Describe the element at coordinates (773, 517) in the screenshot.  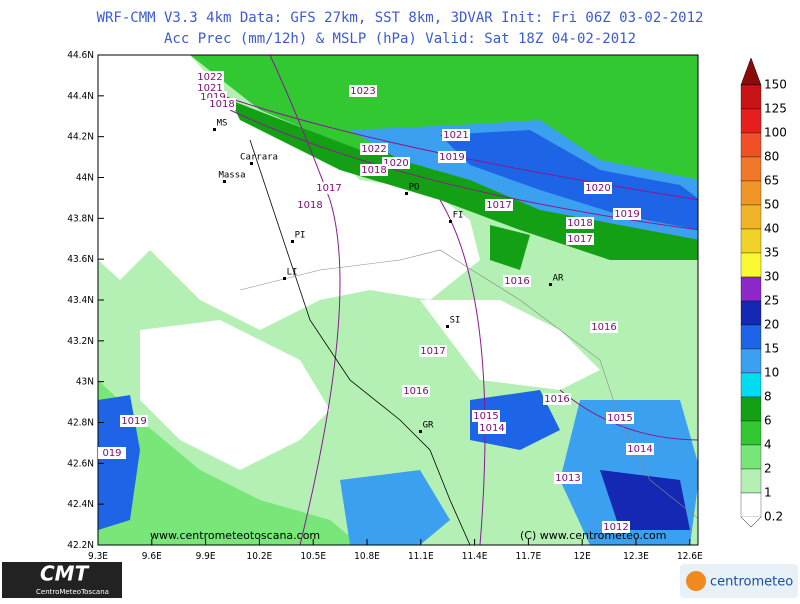
I see `colorbar-label: 0.2` at that location.